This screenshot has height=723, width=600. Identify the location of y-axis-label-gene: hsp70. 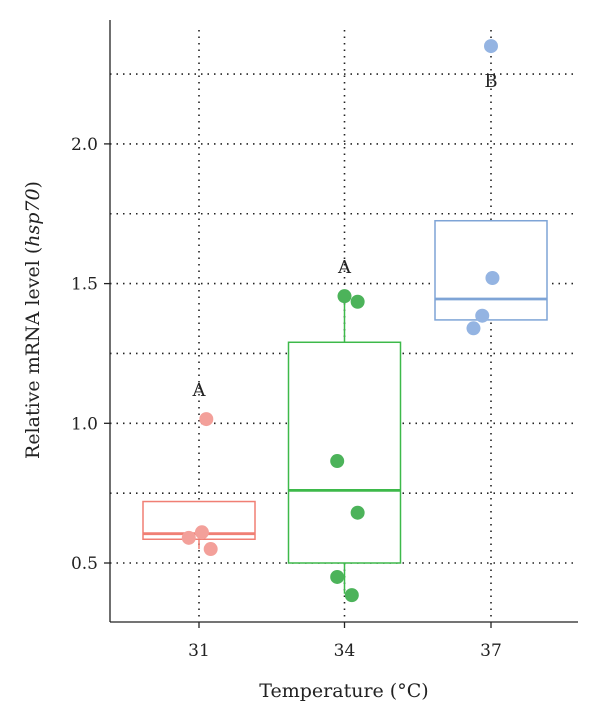
(33, 217).